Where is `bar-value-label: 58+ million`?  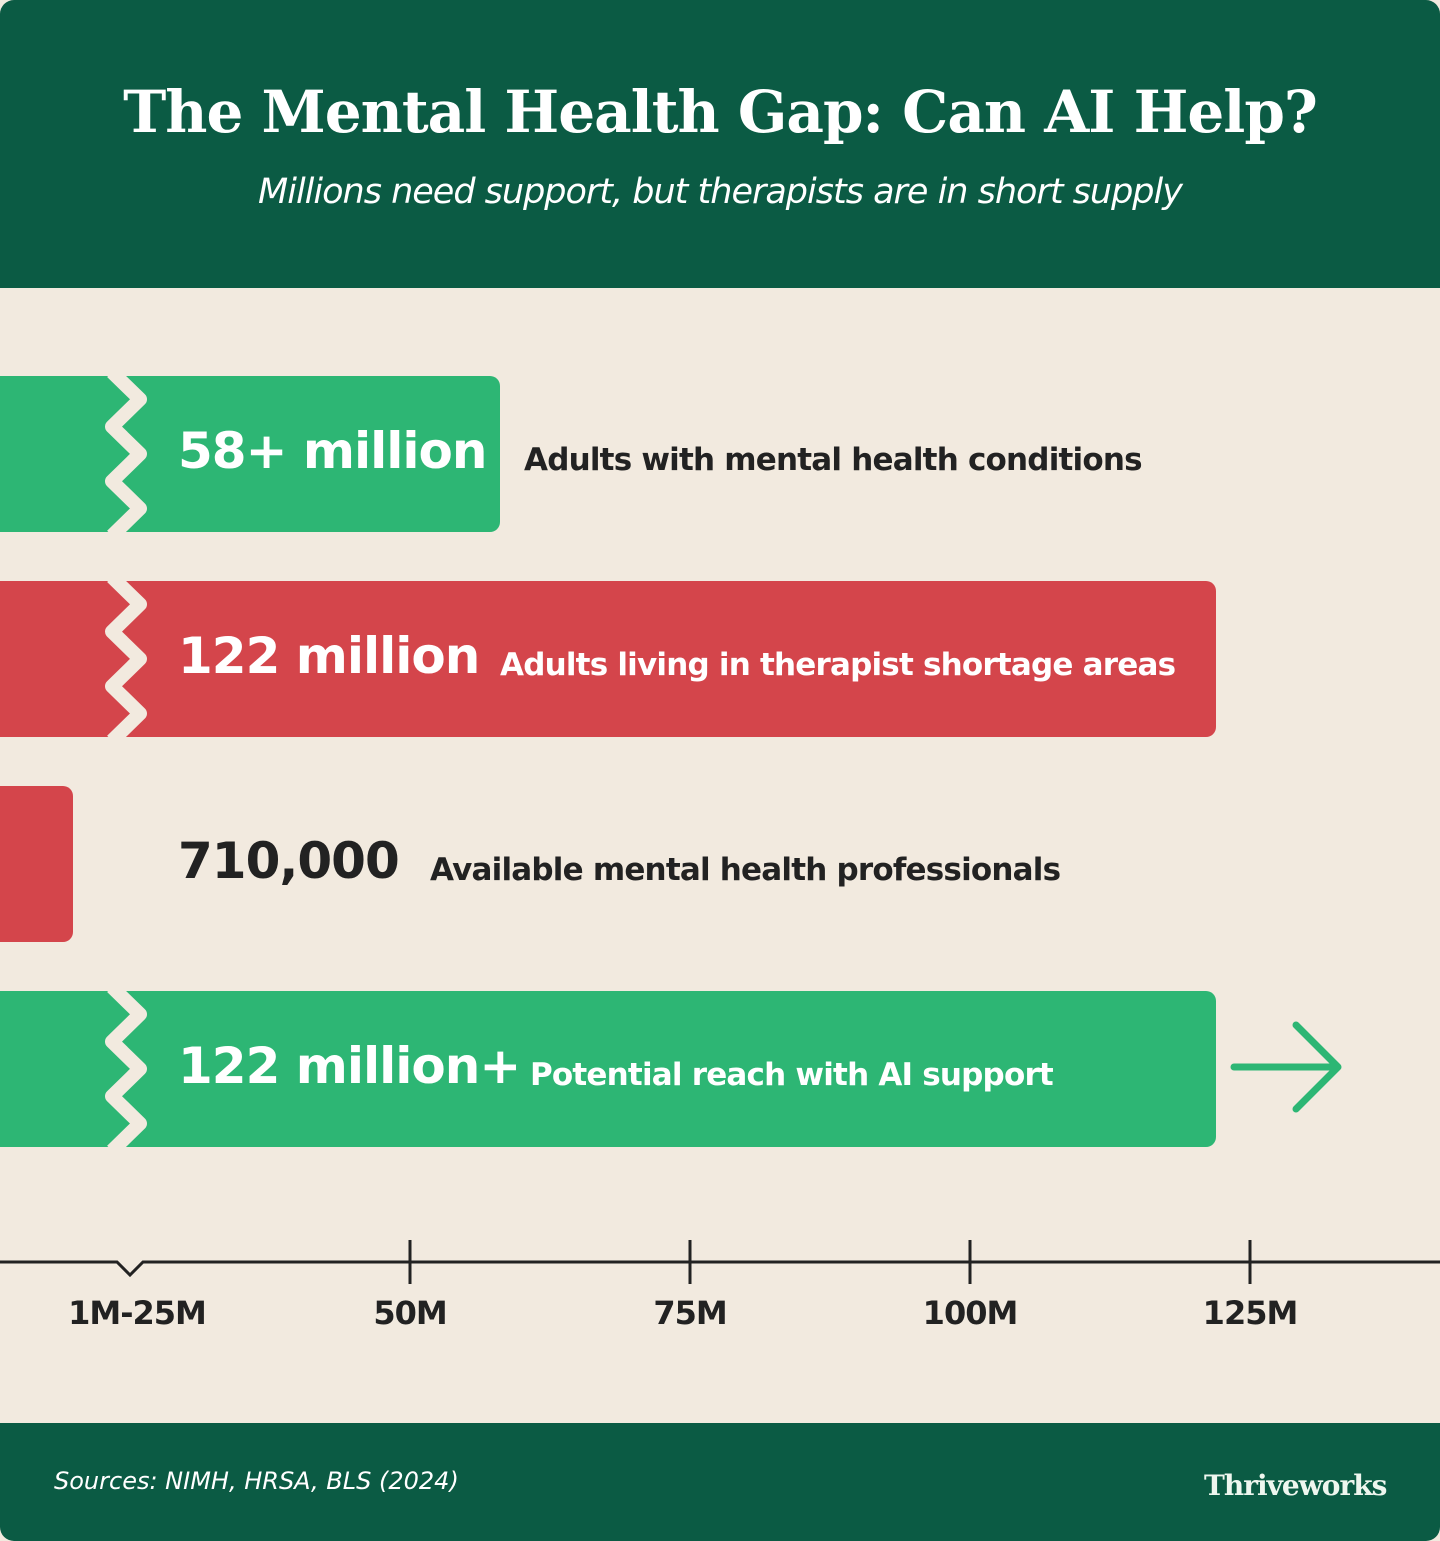 bar-value-label: 58+ million is located at coordinates (332, 451).